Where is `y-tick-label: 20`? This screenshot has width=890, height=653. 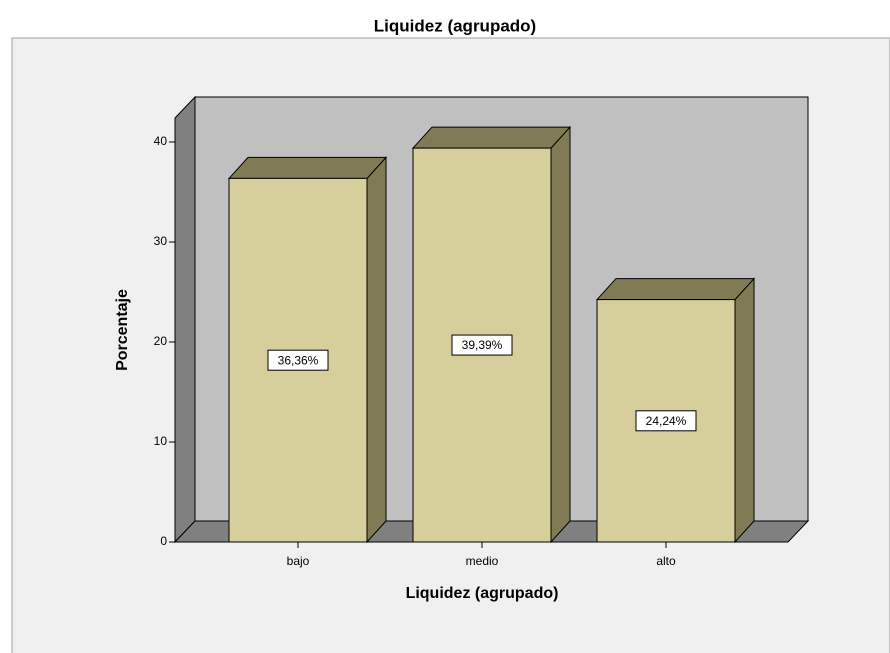
y-tick-label: 20 is located at coordinates (161, 341).